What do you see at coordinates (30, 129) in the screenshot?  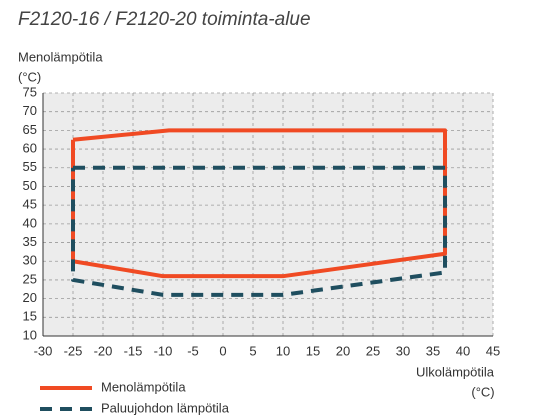 I see `y-tick-label: 65` at bounding box center [30, 129].